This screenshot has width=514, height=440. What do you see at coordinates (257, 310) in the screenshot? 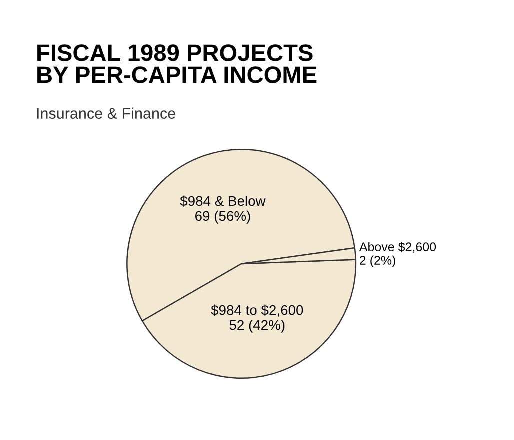
I see `slice-label: $984 to $2,600` at bounding box center [257, 310].